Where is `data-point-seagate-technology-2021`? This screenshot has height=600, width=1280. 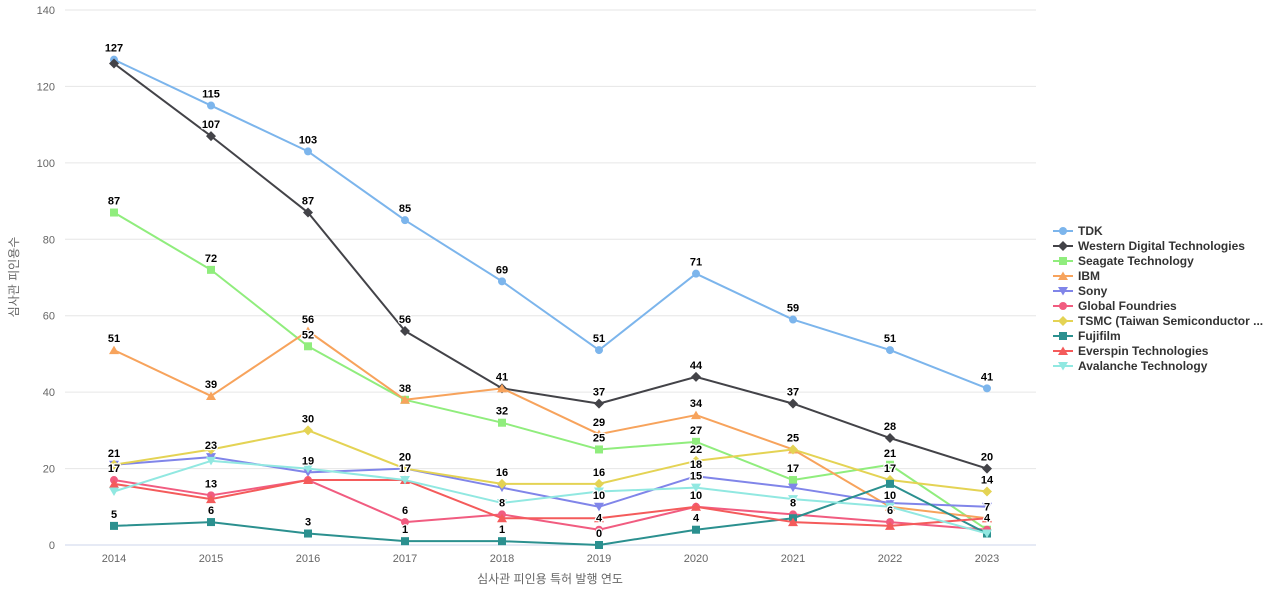 data-point-seagate-technology-2021 is located at coordinates (793, 480).